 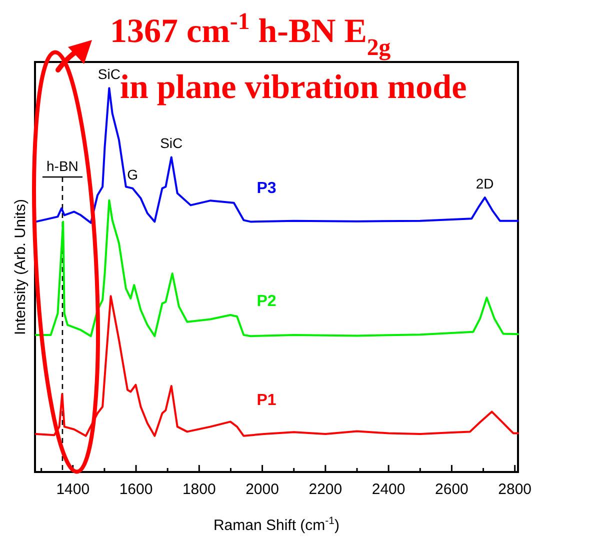 I want to click on x-tick-label: 2400, so click(x=389, y=489).